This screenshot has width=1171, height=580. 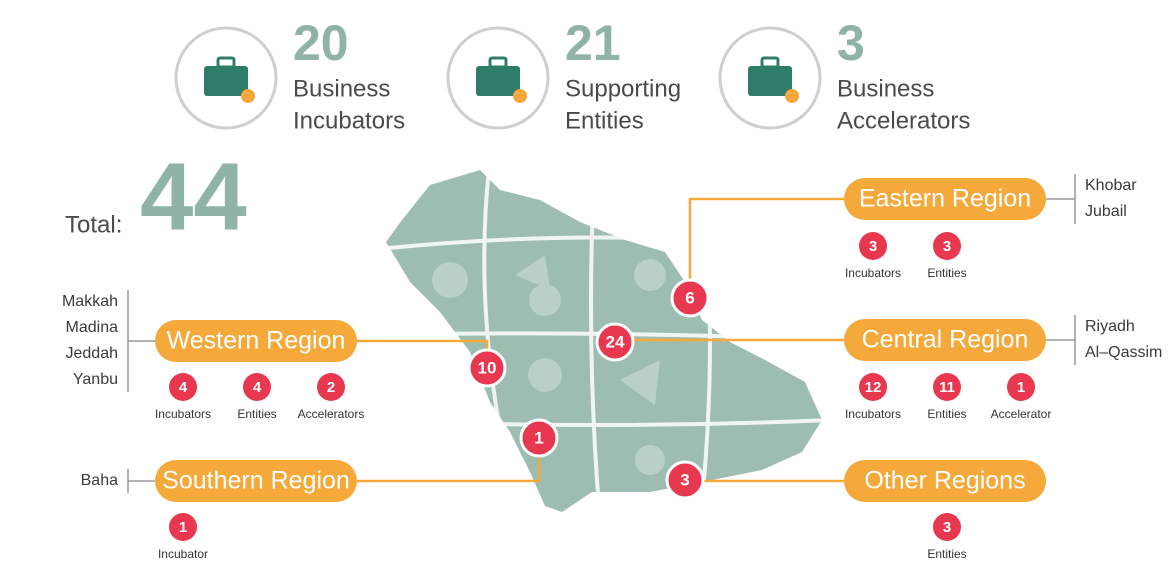 I want to click on stat-label: Incubator, so click(x=183, y=554).